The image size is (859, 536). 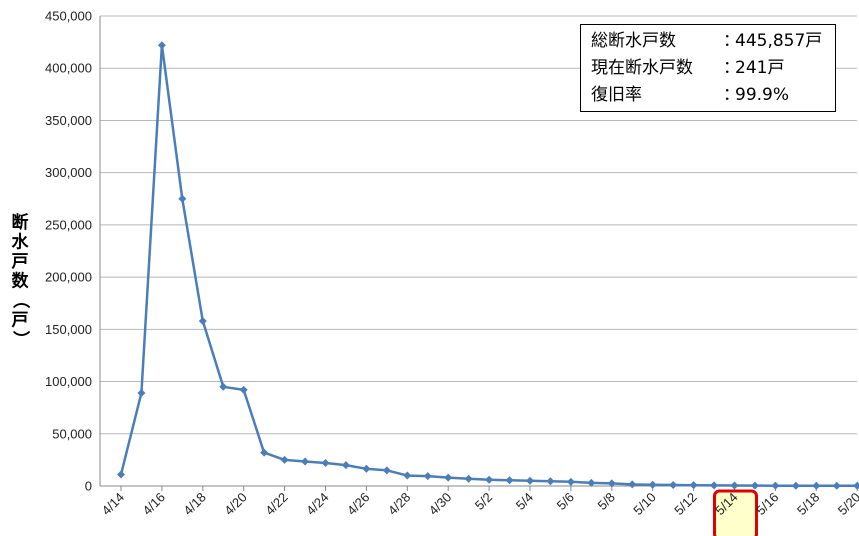 I want to click on summary-recovery-label: 復旧率, so click(x=616, y=95).